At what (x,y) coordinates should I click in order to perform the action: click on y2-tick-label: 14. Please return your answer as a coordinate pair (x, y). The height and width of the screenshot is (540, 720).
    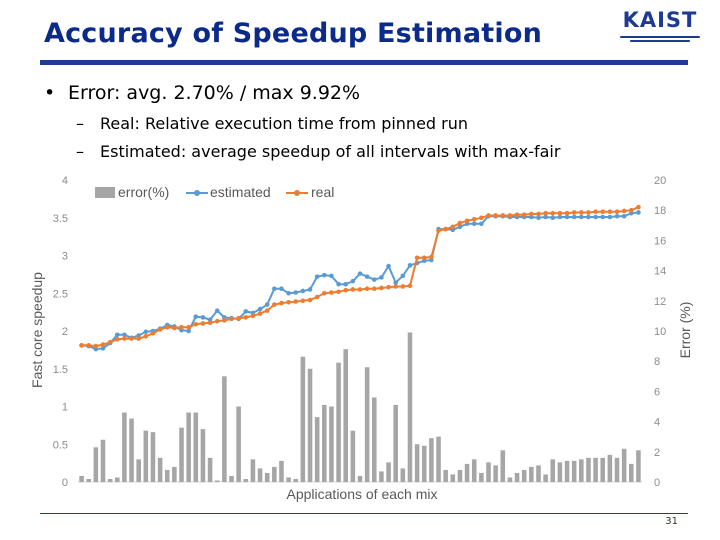
    Looking at the image, I should click on (660, 272).